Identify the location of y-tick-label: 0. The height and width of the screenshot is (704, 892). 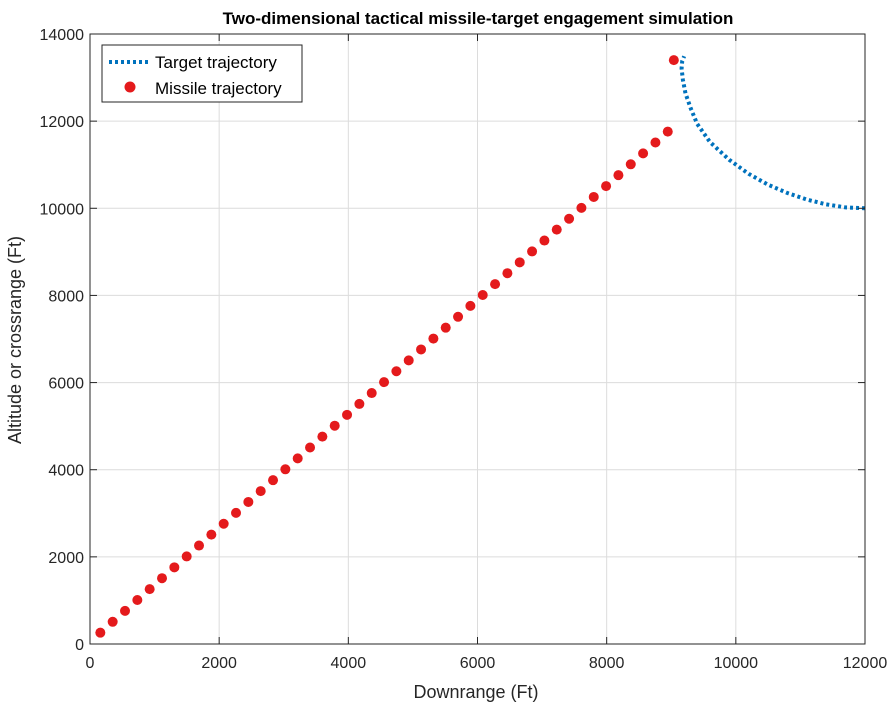
(79, 645).